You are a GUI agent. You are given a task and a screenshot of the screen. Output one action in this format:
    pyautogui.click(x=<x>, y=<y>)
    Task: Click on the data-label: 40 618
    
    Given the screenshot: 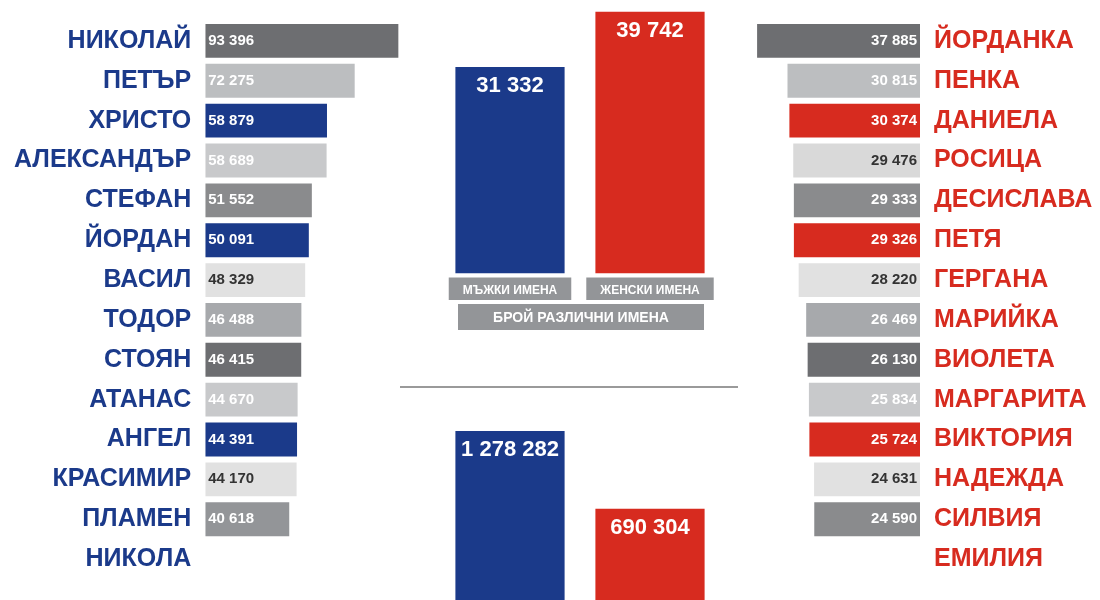 What is the action you would take?
    pyautogui.click(x=231, y=518)
    